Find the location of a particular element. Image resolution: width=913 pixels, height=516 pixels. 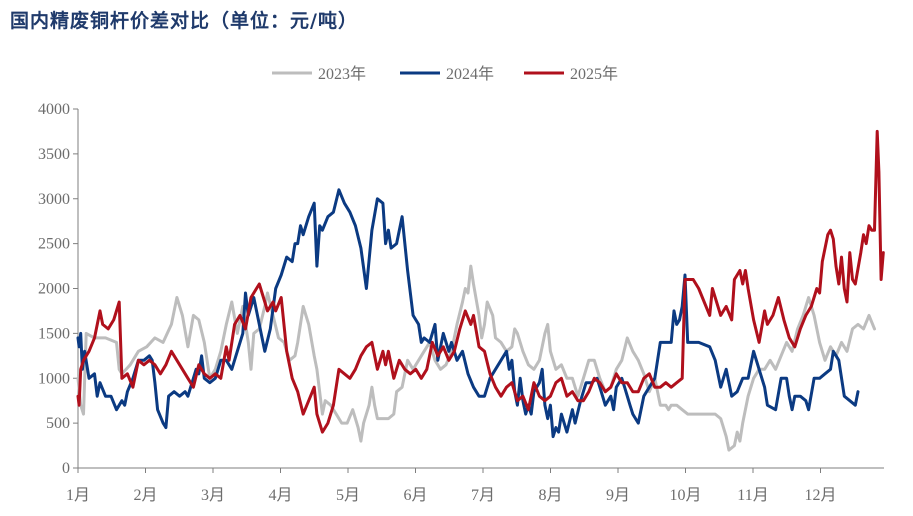

x-axis: 1月 2月 3月 4月 5月 6月 7月 8月 9月 10月 11月 12月 is located at coordinates (475, 485).